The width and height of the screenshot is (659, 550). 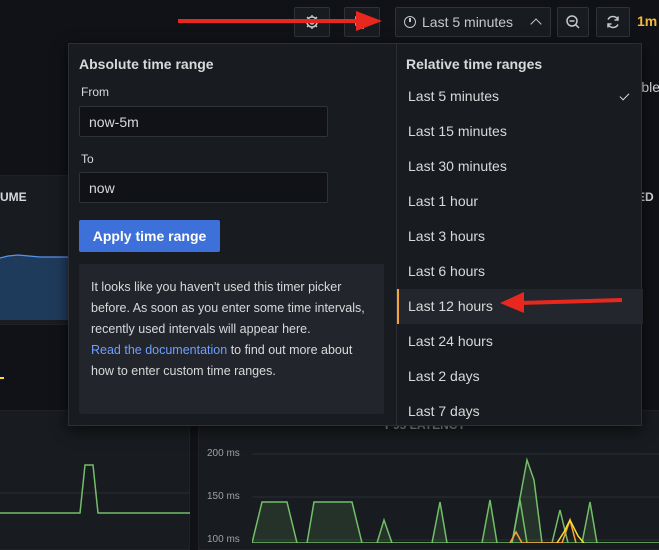 I want to click on range-label: Last 12 hours, so click(x=450, y=306).